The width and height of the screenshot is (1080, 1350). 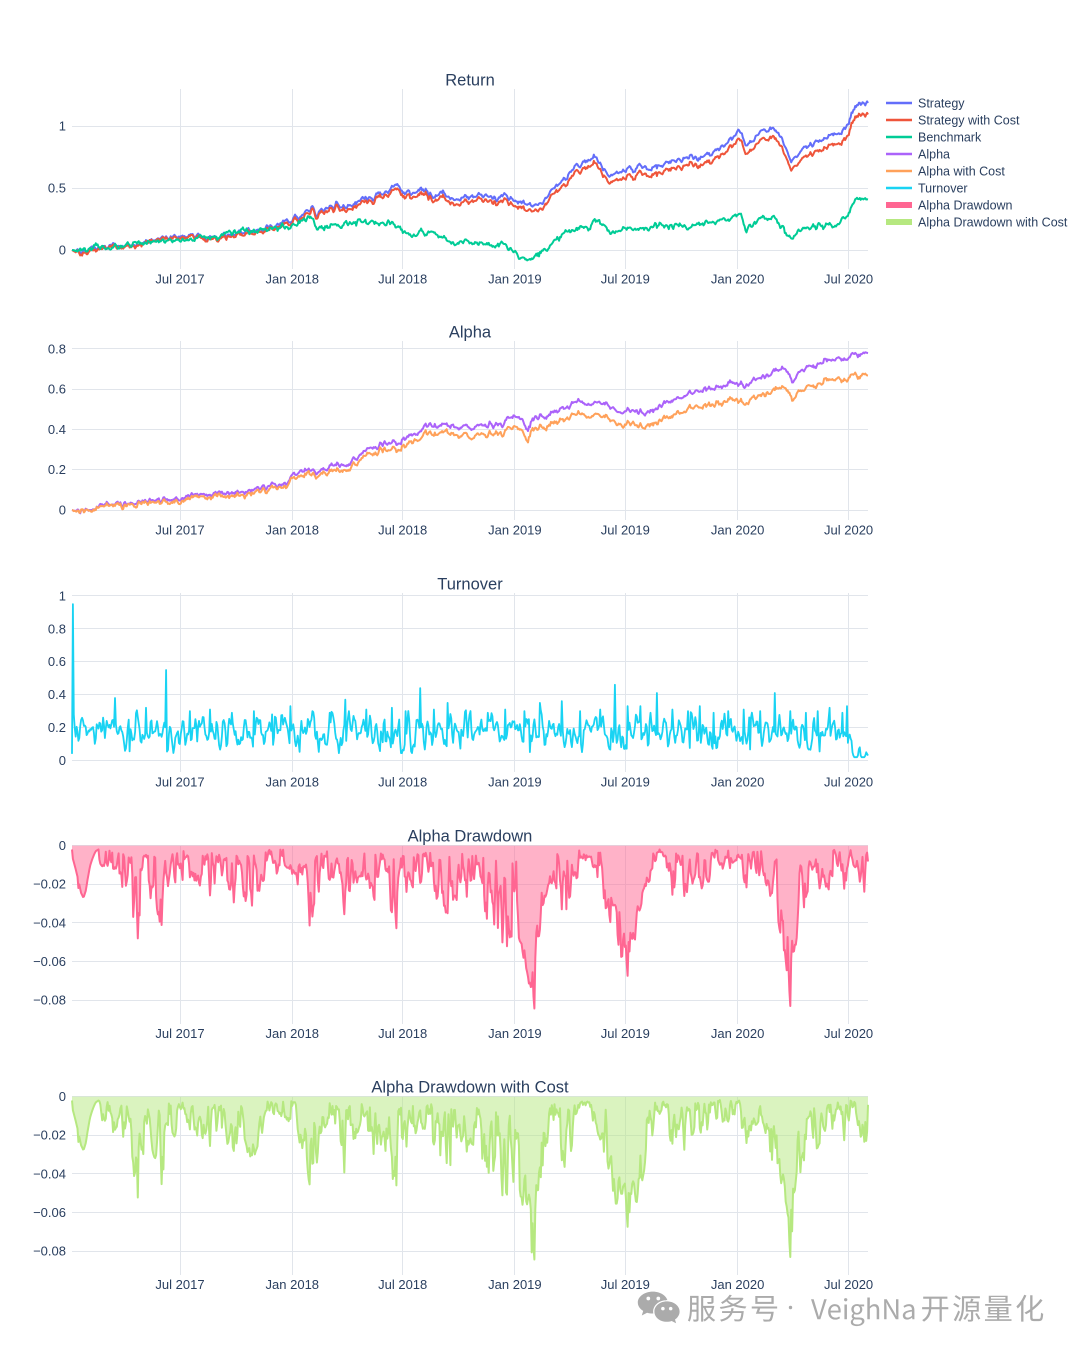 I want to click on svg-text: 0.5, so click(x=57, y=188).